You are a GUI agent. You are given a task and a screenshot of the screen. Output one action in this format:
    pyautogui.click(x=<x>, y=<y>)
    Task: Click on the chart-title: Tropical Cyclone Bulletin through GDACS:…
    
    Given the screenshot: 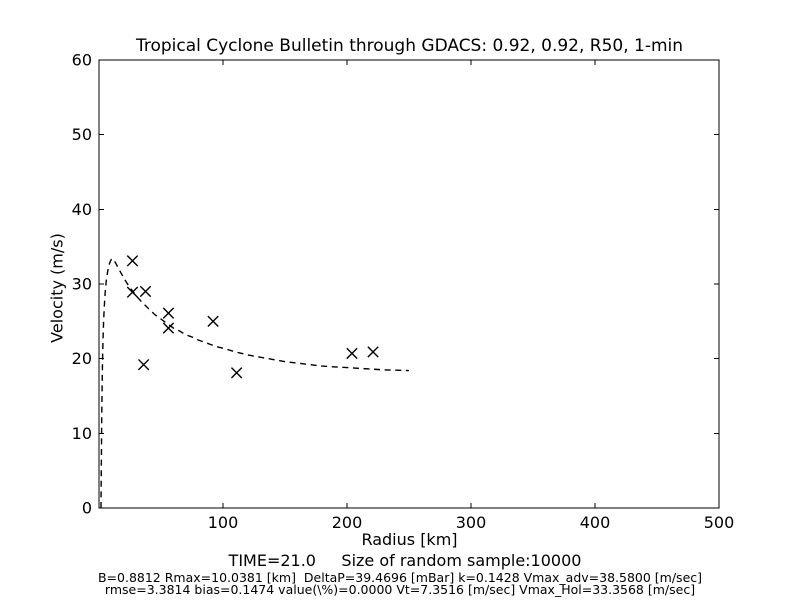 What is the action you would take?
    pyautogui.click(x=409, y=46)
    